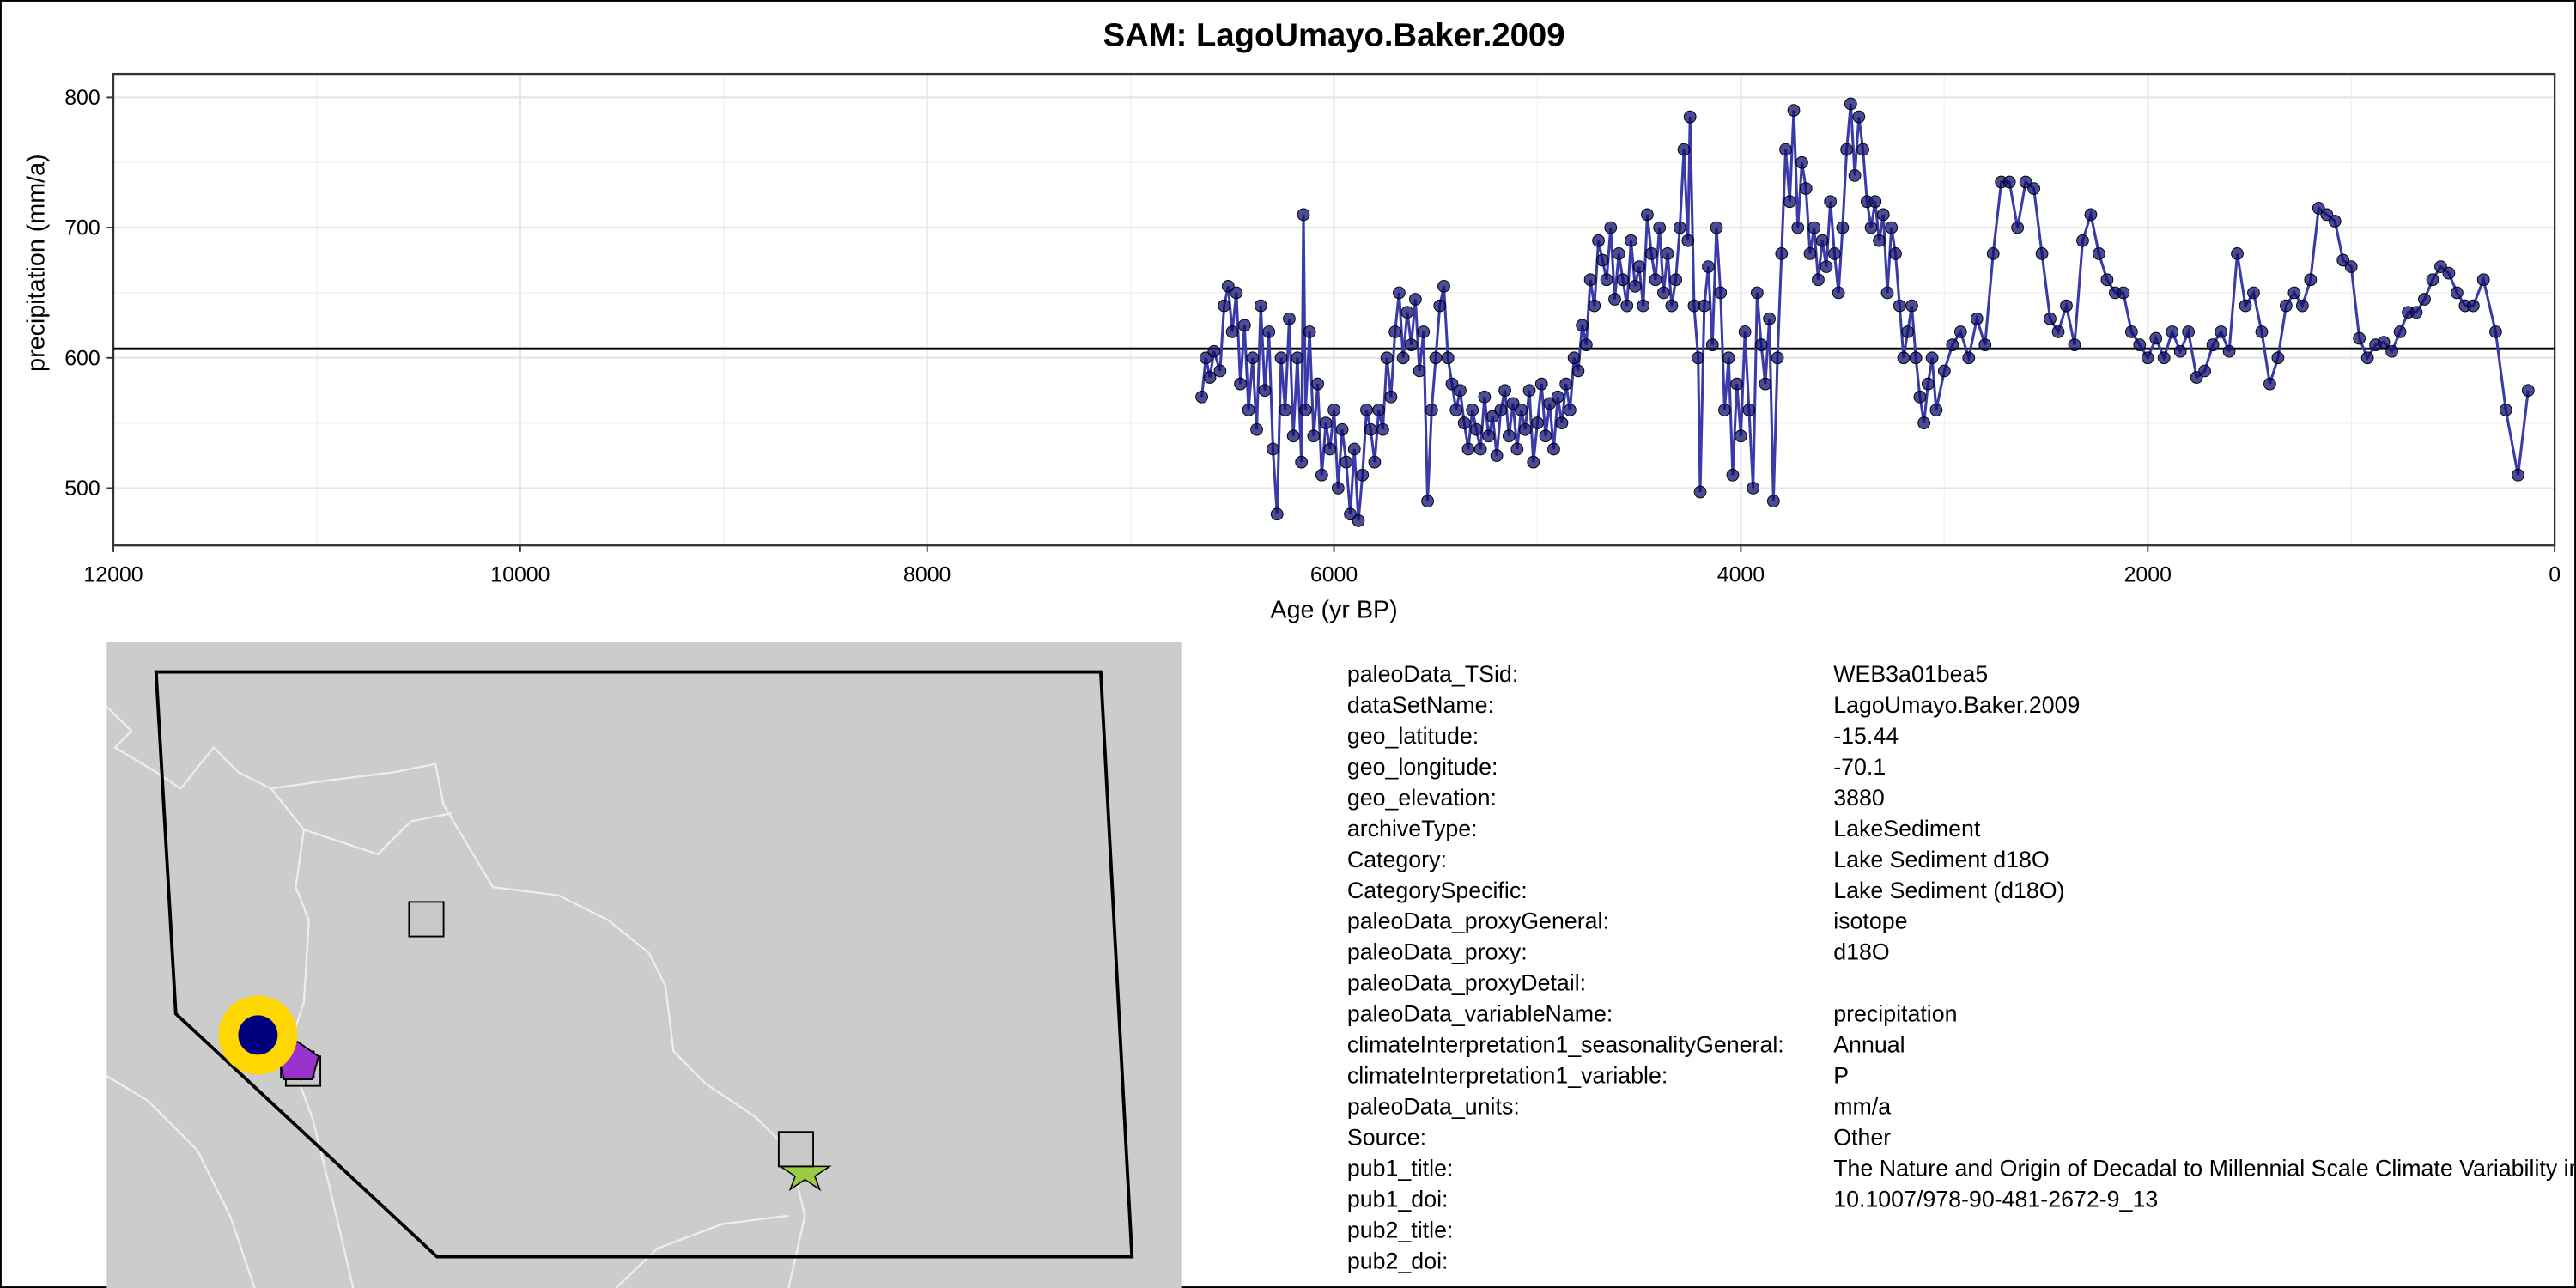  I want to click on x-tick-label: 0, so click(2555, 574).